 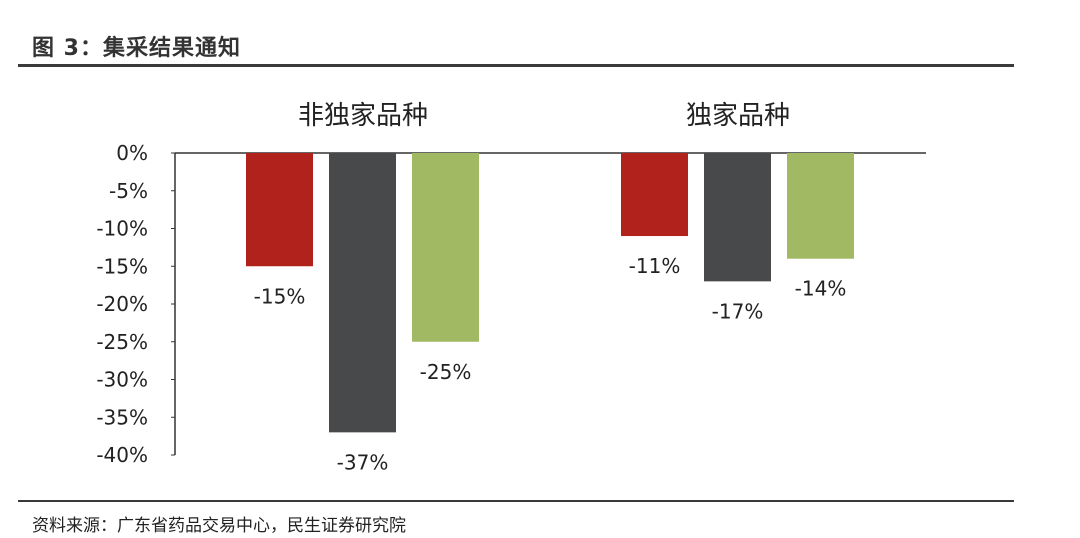 I want to click on data-label: -14%, so click(x=821, y=289).